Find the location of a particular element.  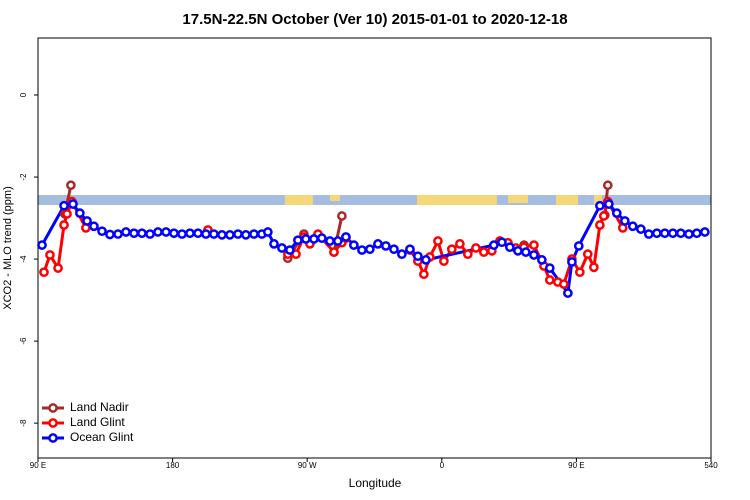

y-tick-label: -6 is located at coordinates (23, 341).